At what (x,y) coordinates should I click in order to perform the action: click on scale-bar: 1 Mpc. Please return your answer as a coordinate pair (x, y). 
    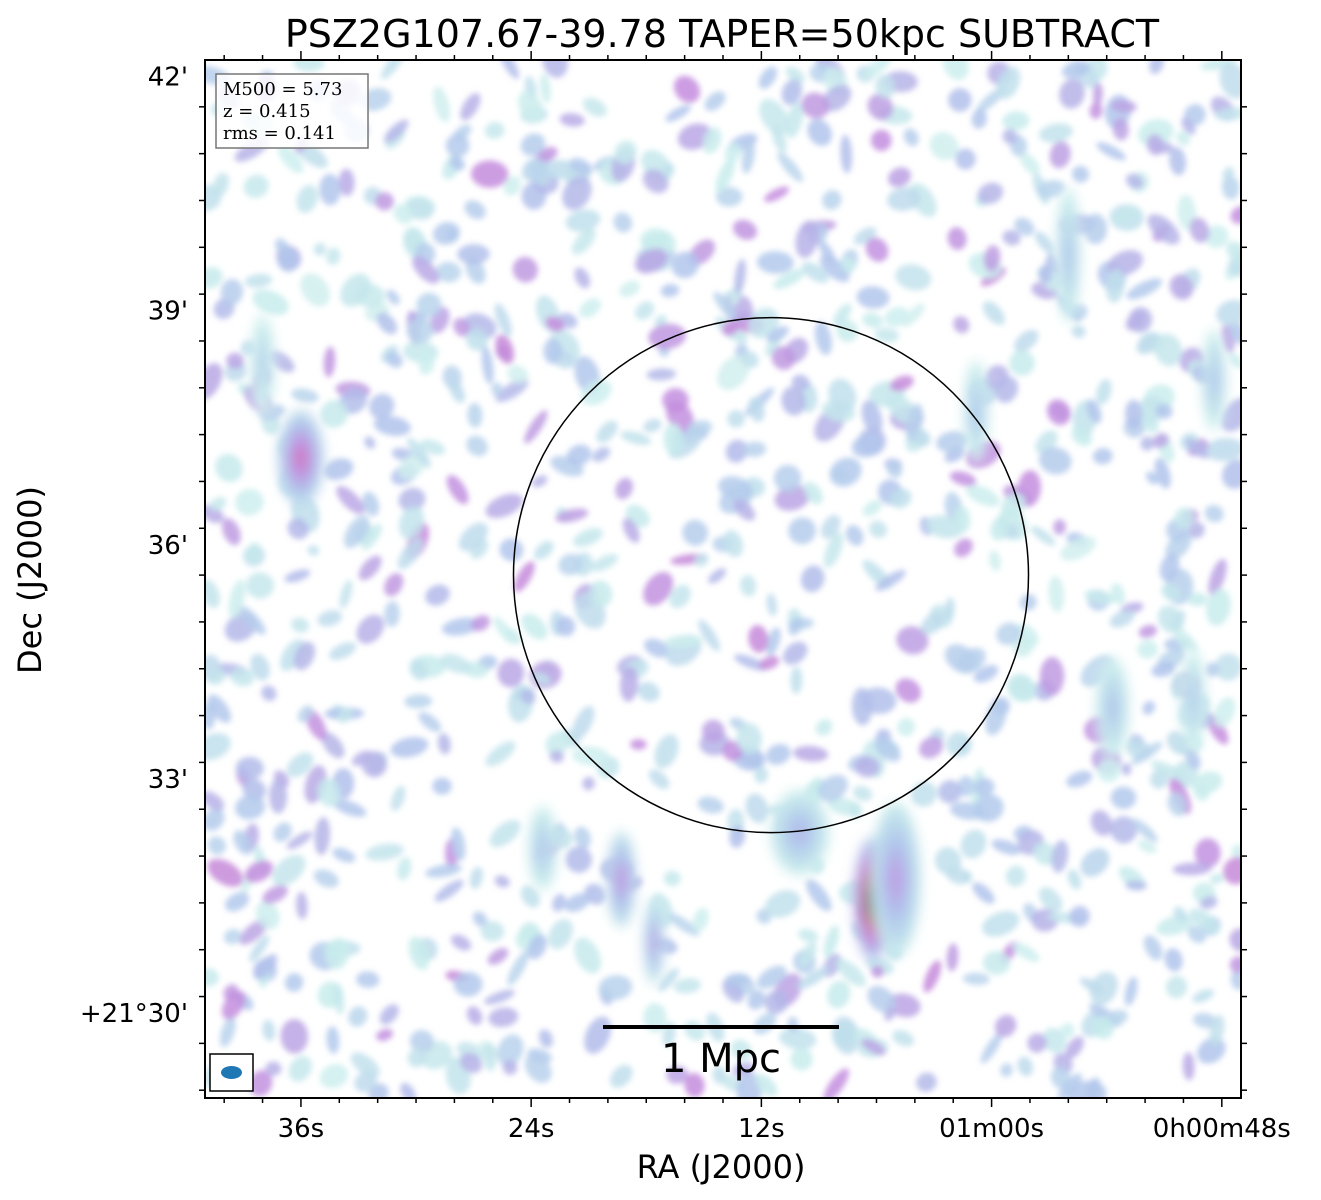
    Looking at the image, I should click on (721, 1053).